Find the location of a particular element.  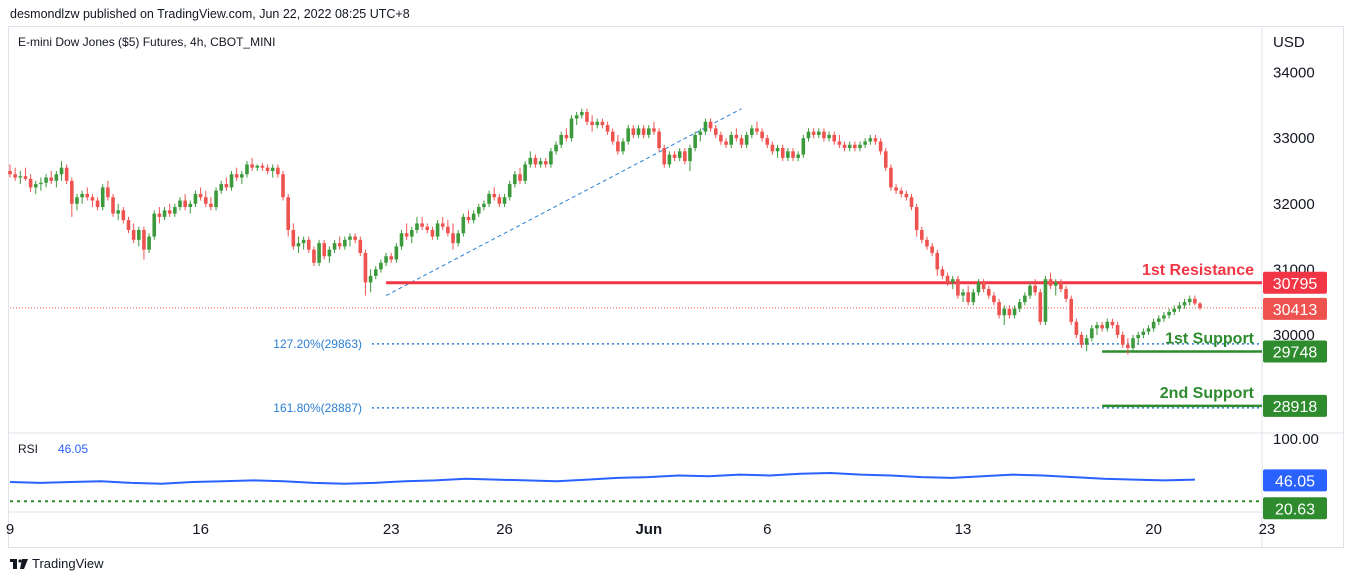

trend-line is located at coordinates (563, 202).